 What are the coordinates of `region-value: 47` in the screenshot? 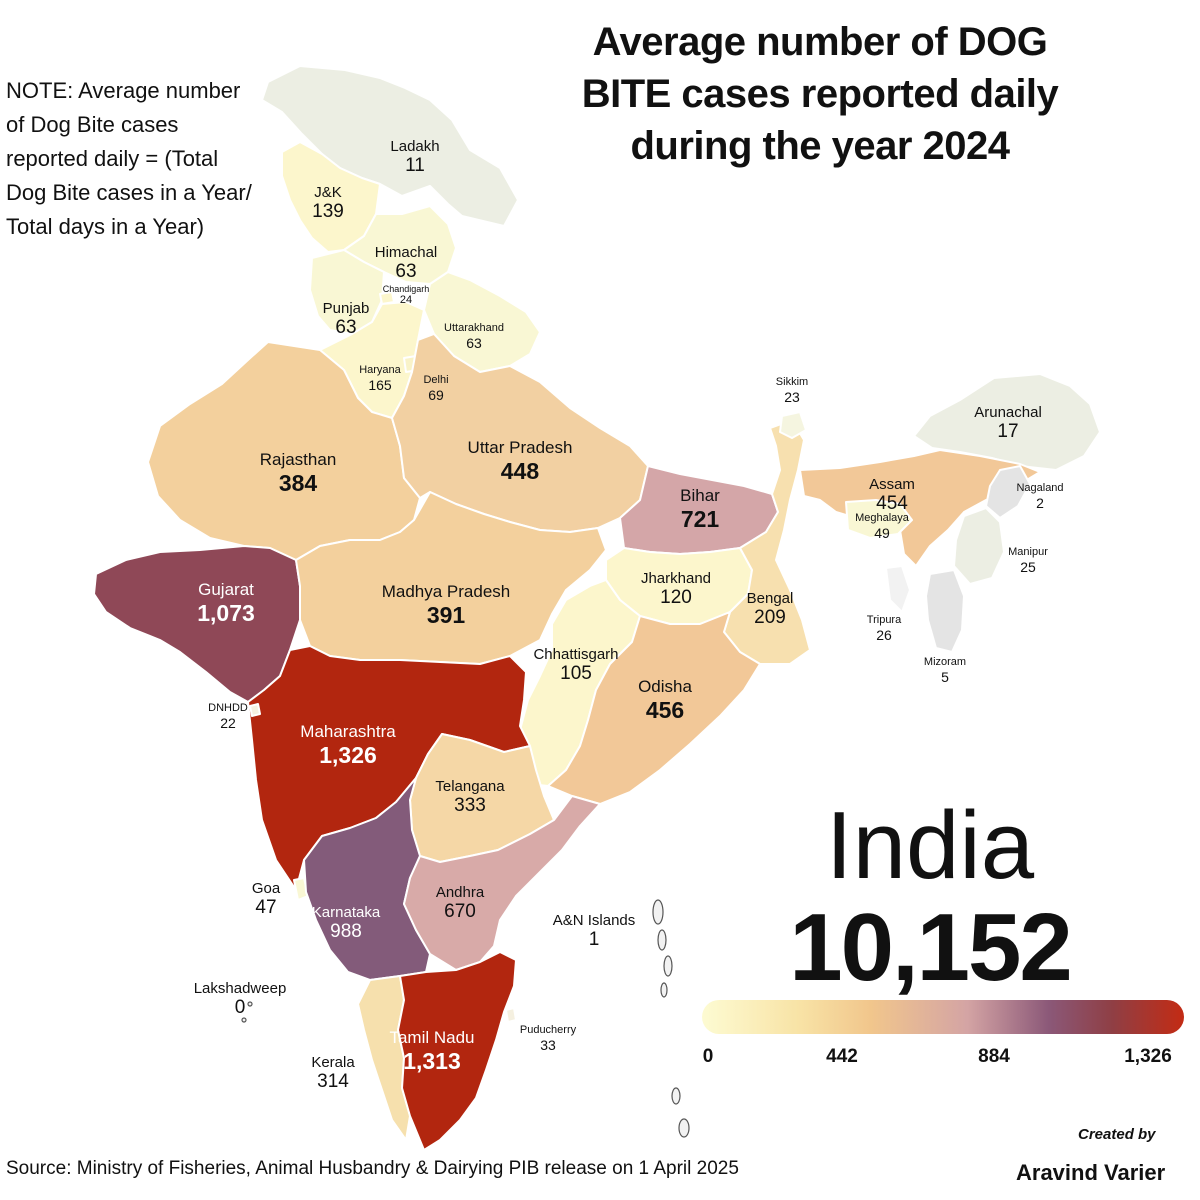 It's located at (266, 908).